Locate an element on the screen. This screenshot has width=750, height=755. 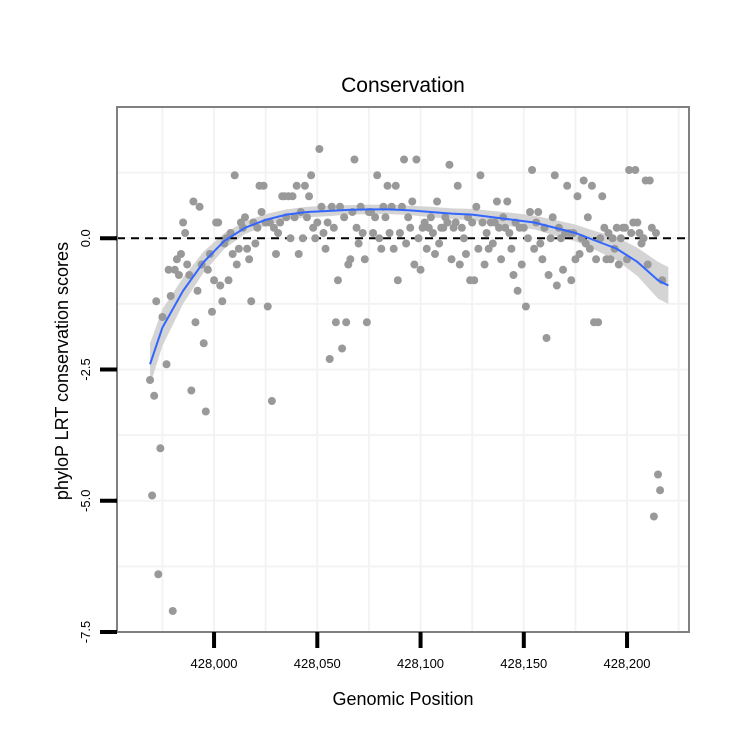
x-tick-label: 428,150 is located at coordinates (523, 663).